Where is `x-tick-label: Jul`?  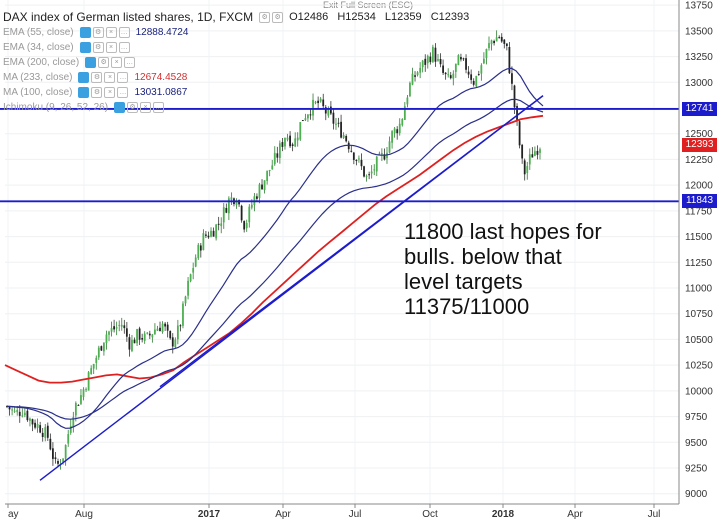
x-tick-label: Jul is located at coordinates (654, 514).